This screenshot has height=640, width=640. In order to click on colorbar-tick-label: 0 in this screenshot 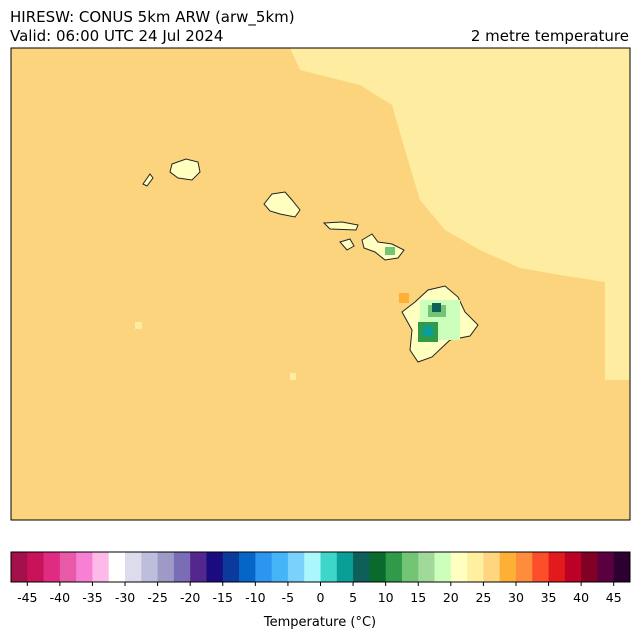, I will do `click(321, 597)`.